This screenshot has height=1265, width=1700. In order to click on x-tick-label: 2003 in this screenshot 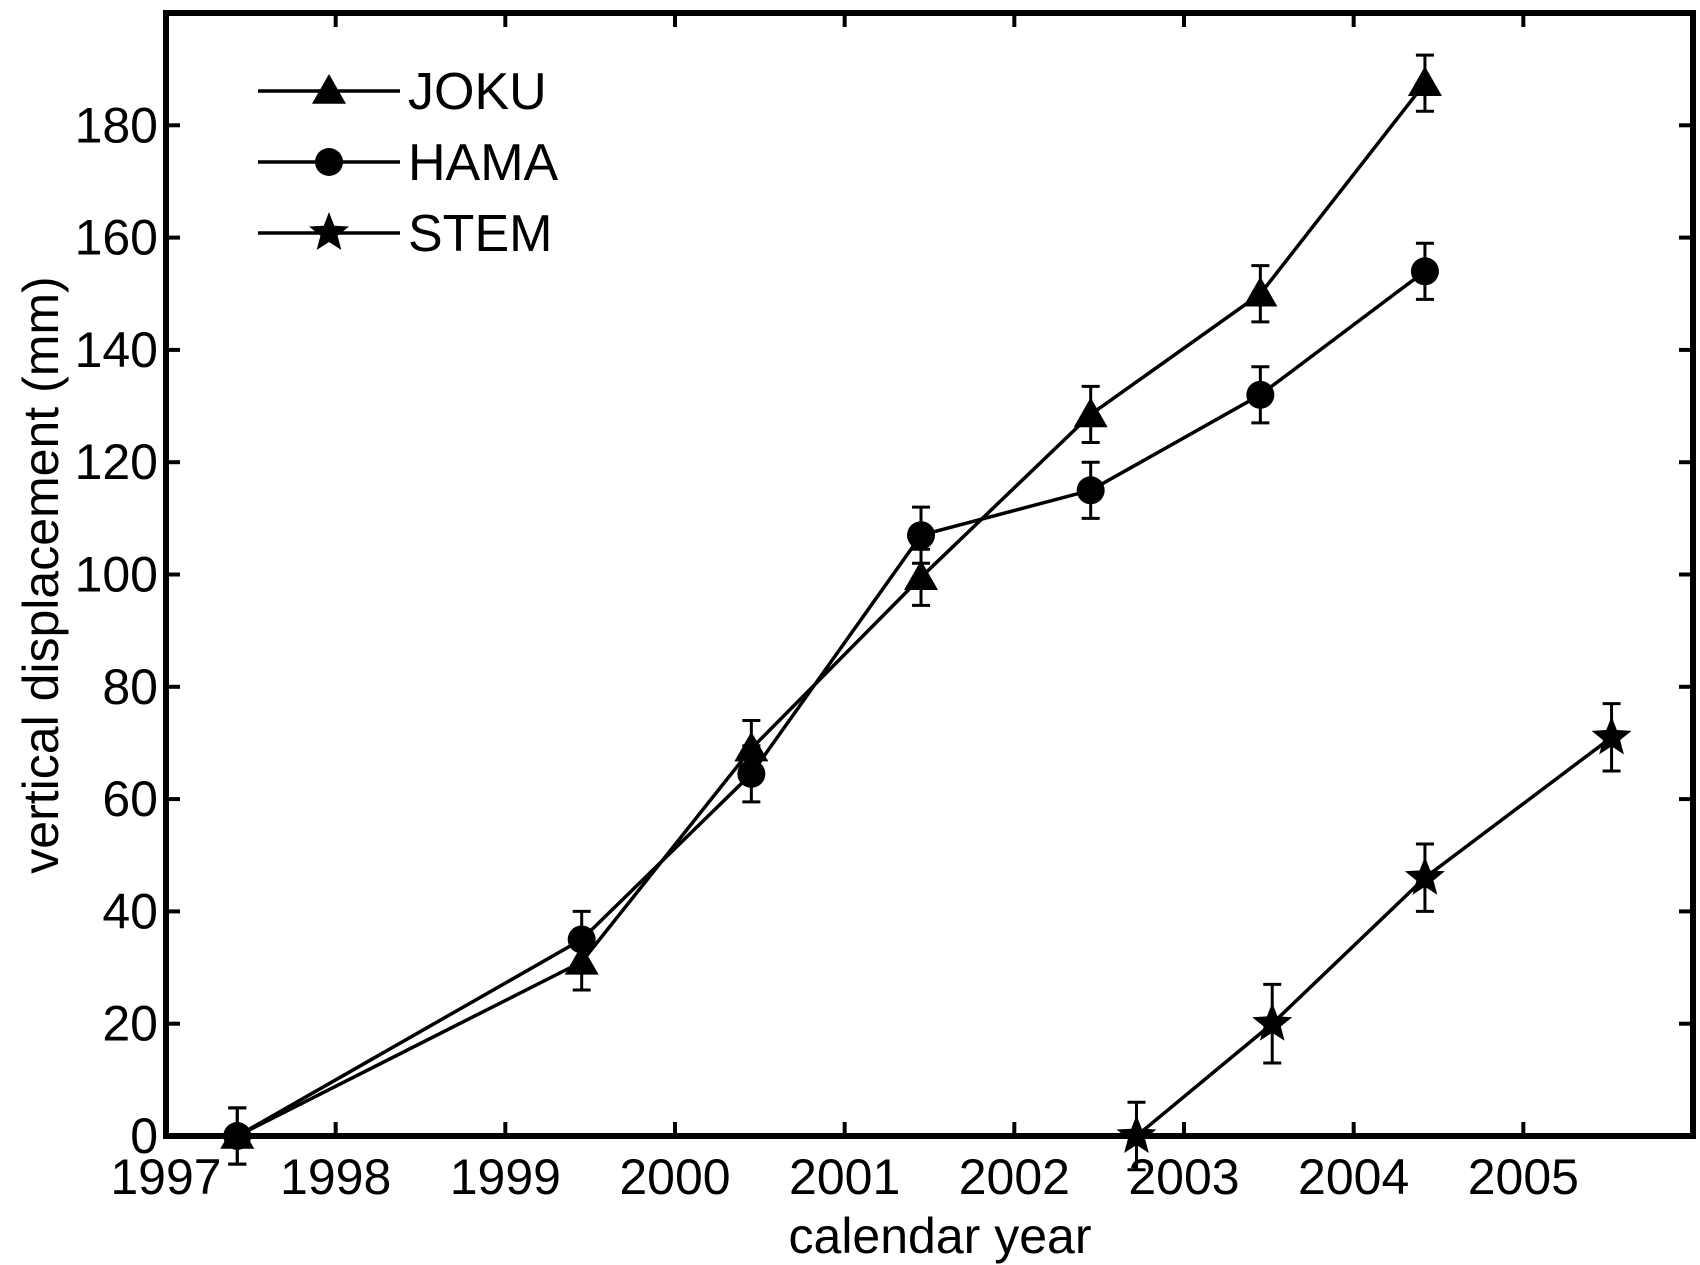, I will do `click(1183, 1177)`.